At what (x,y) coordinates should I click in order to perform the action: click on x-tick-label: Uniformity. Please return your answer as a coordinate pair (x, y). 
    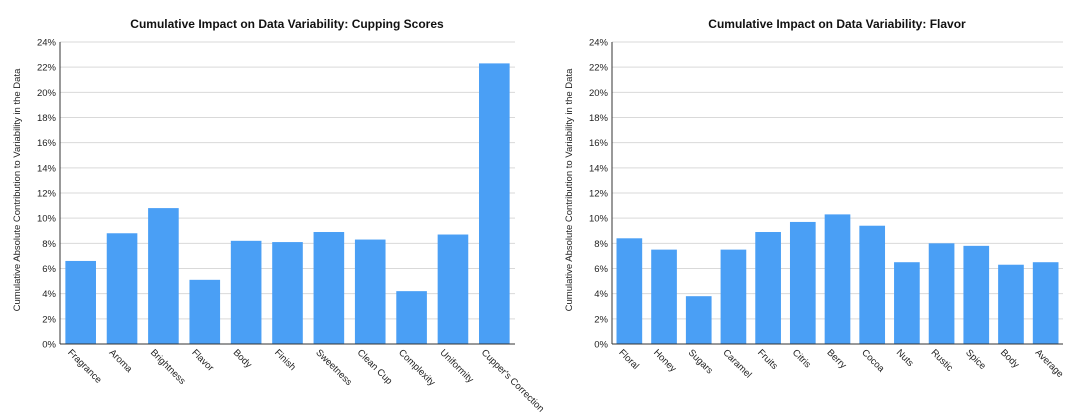
    Looking at the image, I should click on (457, 366).